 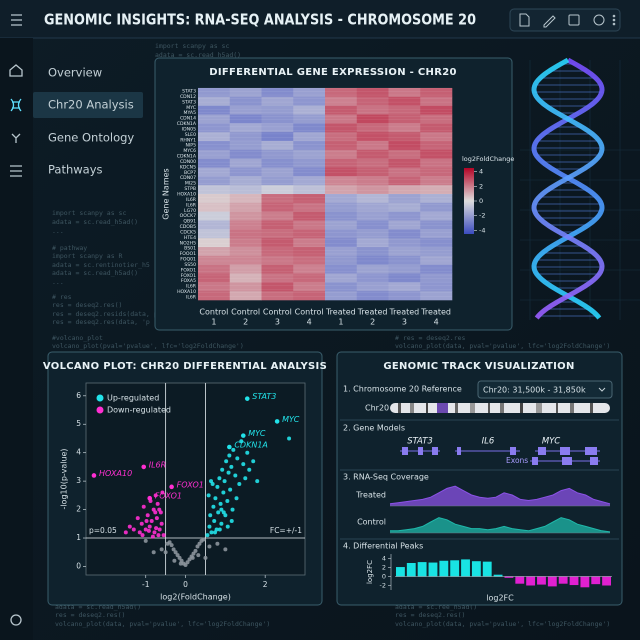 I want to click on gene-label: CDN07, so click(x=188, y=178).